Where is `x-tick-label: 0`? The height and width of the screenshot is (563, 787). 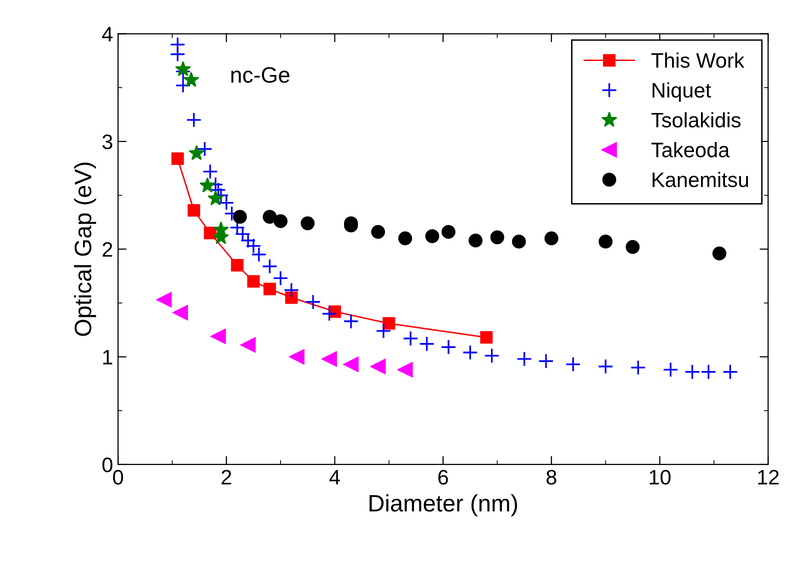 x-tick-label: 0 is located at coordinates (118, 477).